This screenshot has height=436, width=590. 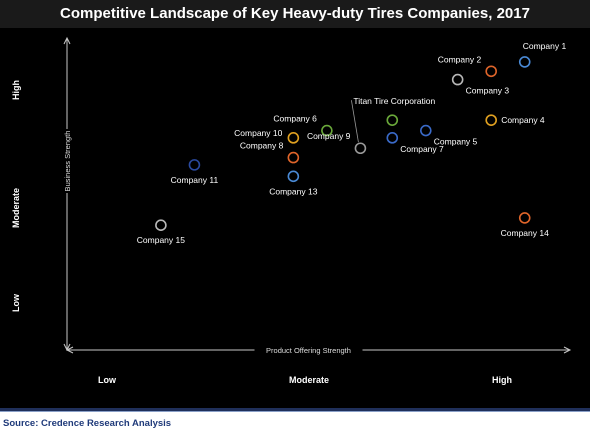 I want to click on point-label-company-4: Company 4, so click(x=523, y=120).